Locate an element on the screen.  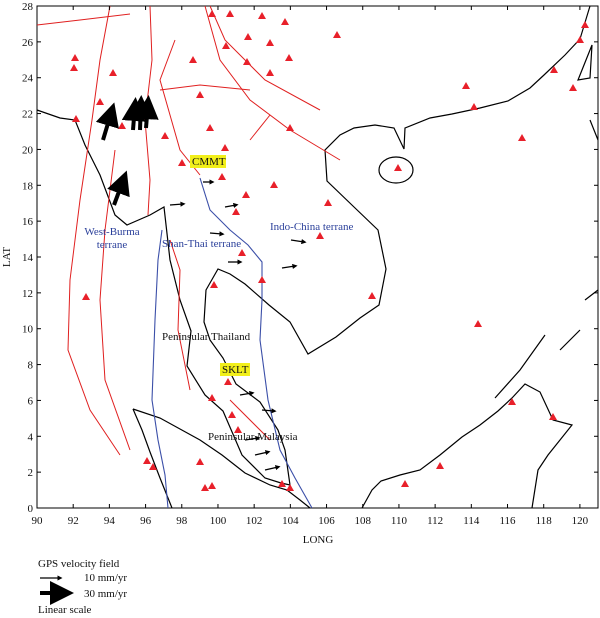
terrane-label: terrane is located at coordinates (112, 245).